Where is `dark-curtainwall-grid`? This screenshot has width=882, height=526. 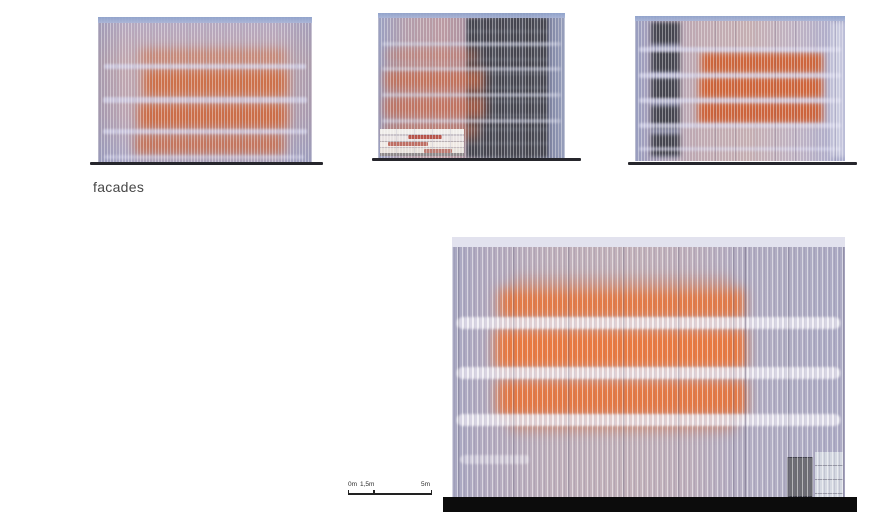 dark-curtainwall-grid is located at coordinates (507, 88).